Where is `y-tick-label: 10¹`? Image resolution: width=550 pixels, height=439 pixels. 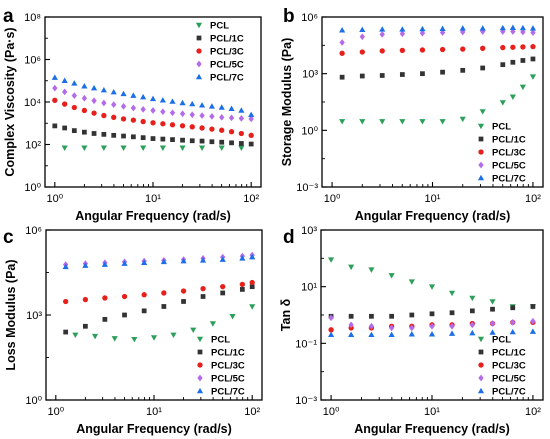 y-tick-label: 10¹ is located at coordinates (309, 288).